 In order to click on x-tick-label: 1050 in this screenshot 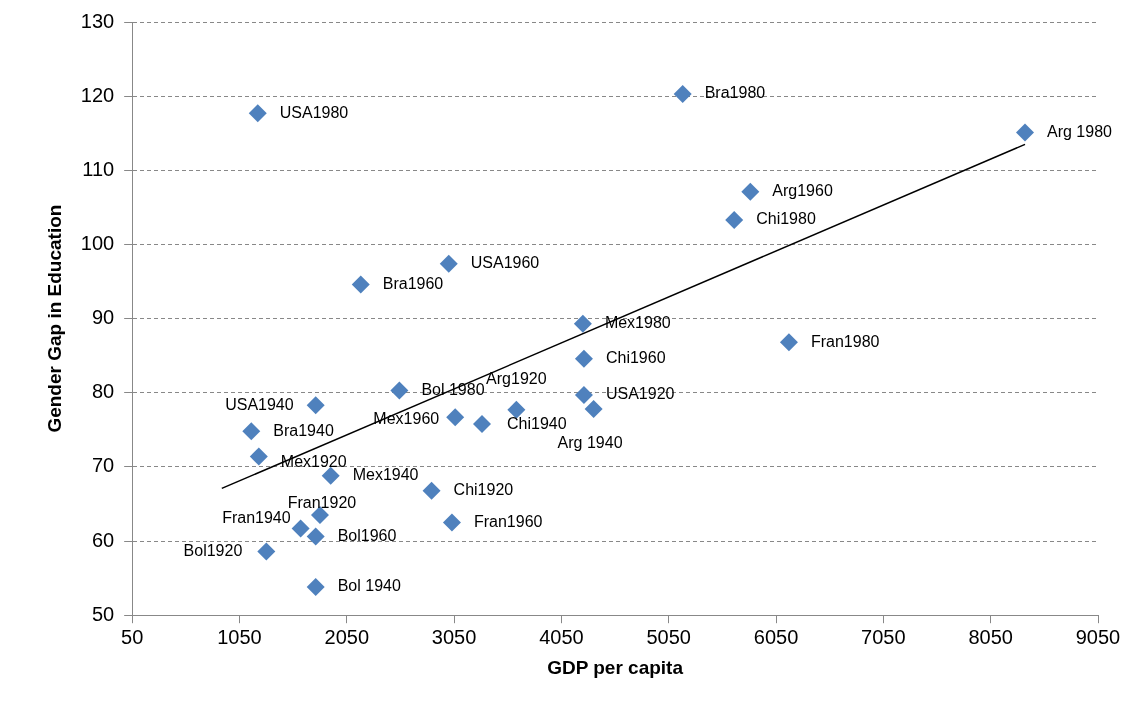, I will do `click(239, 636)`.